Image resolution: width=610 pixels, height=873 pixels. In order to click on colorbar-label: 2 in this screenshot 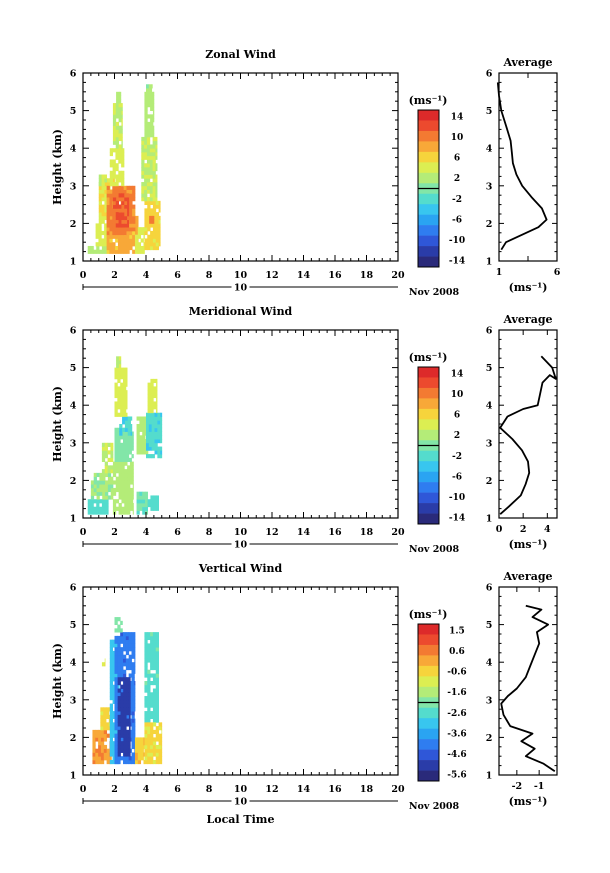, I will do `click(457, 179)`.